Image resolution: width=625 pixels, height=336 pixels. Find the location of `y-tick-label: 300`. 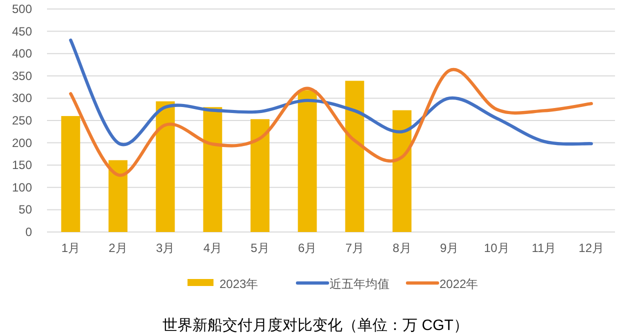

y-tick-label: 300 is located at coordinates (22, 98).